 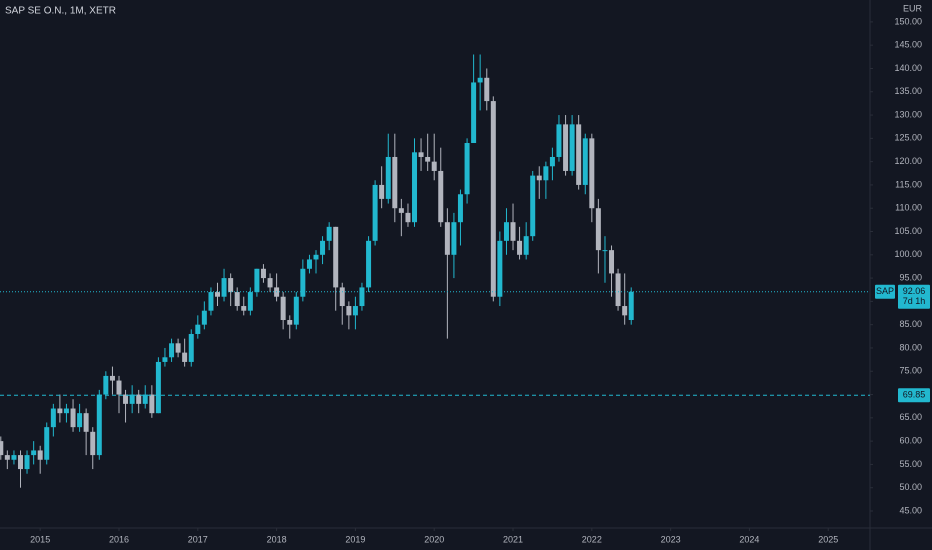 What do you see at coordinates (908, 161) in the screenshot?
I see `y-tick-label: 120.00` at bounding box center [908, 161].